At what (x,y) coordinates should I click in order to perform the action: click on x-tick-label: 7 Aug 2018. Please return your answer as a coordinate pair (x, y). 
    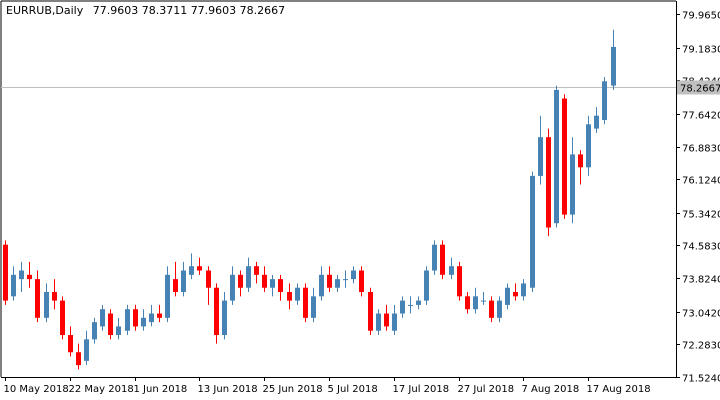
    Looking at the image, I should click on (551, 389).